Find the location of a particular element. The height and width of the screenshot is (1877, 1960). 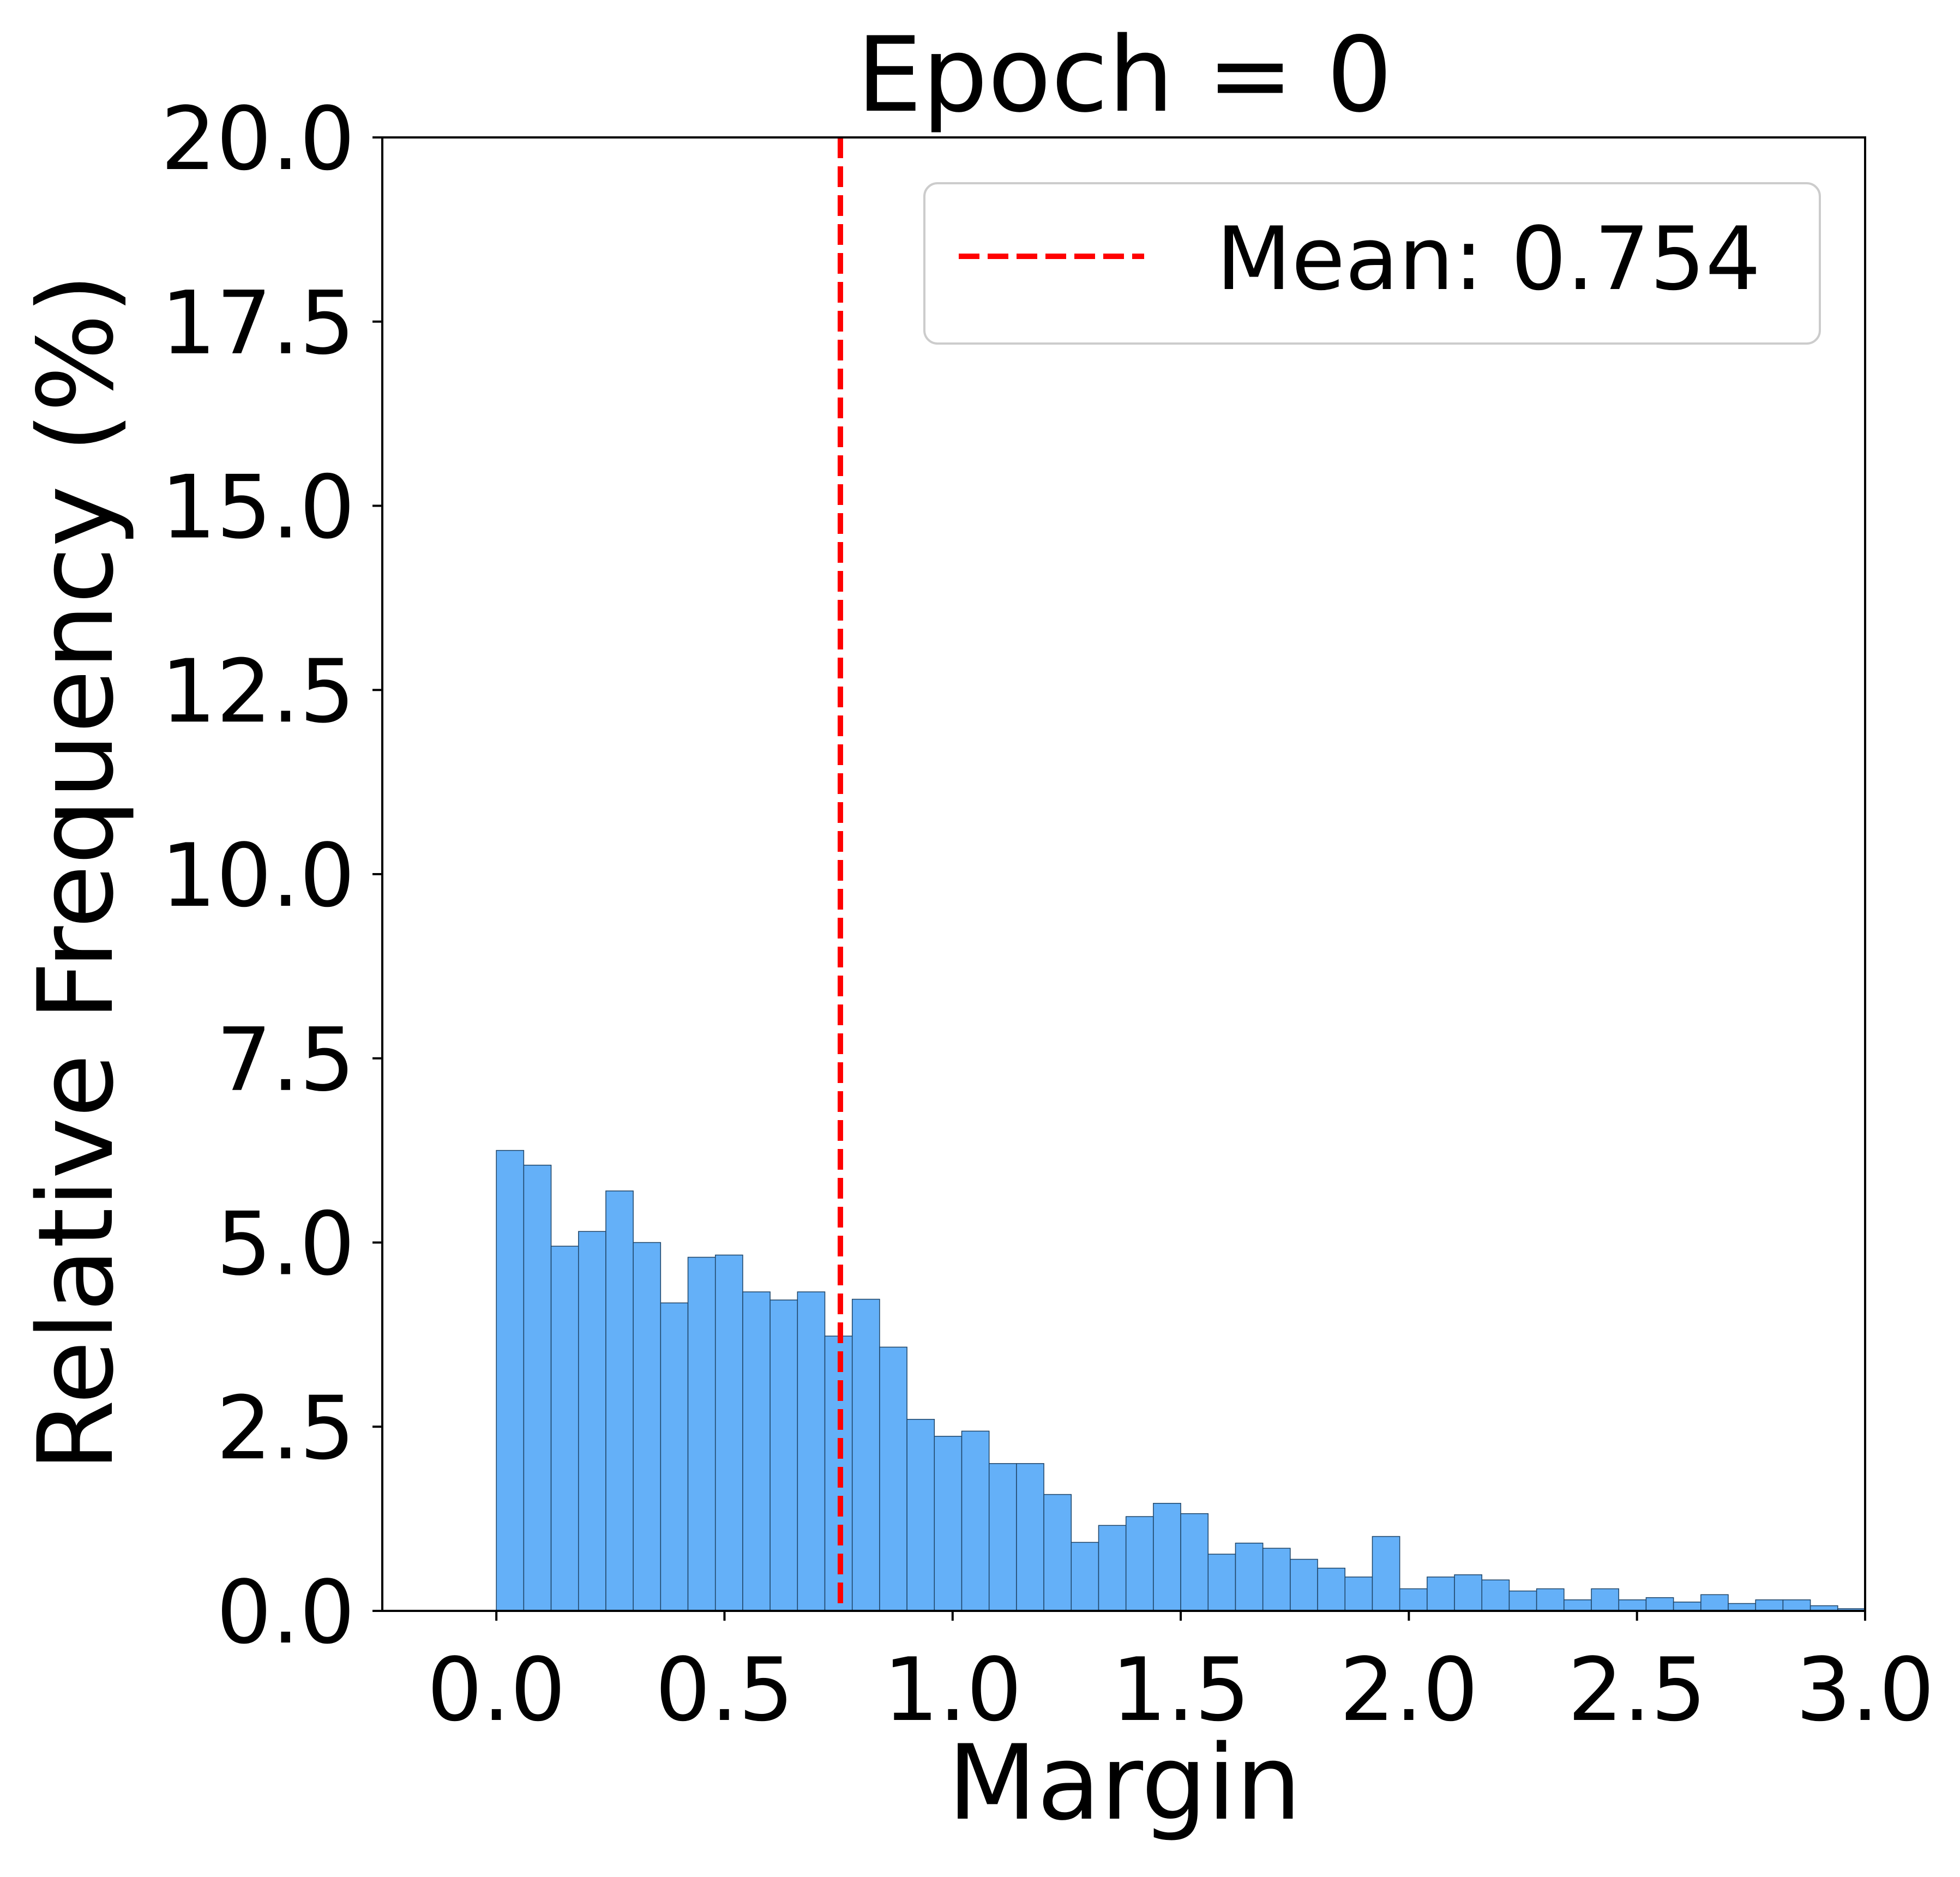

x-tick-label: 0.0 is located at coordinates (496, 1690).